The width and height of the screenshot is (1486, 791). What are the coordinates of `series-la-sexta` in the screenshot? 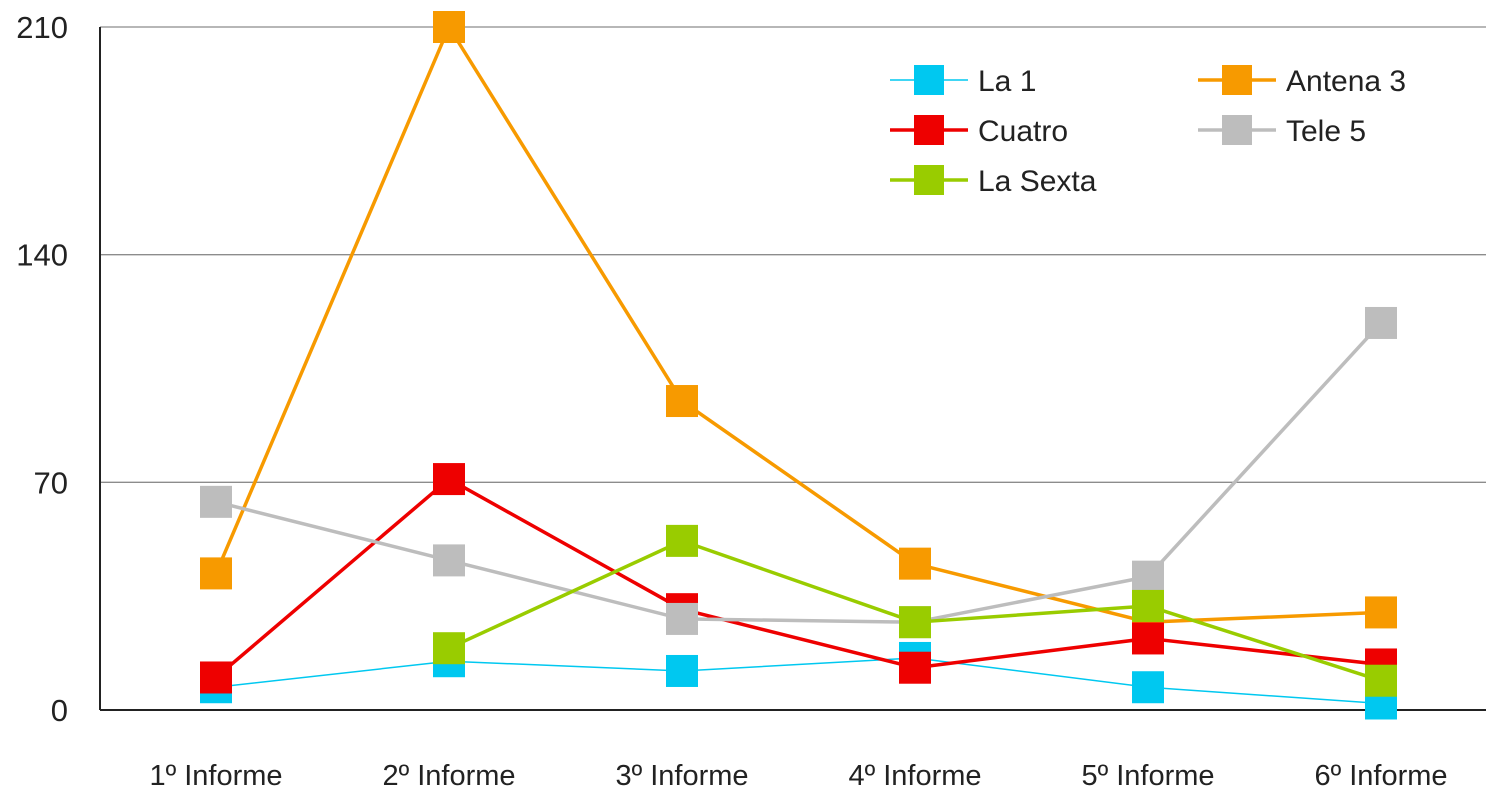 It's located at (915, 610).